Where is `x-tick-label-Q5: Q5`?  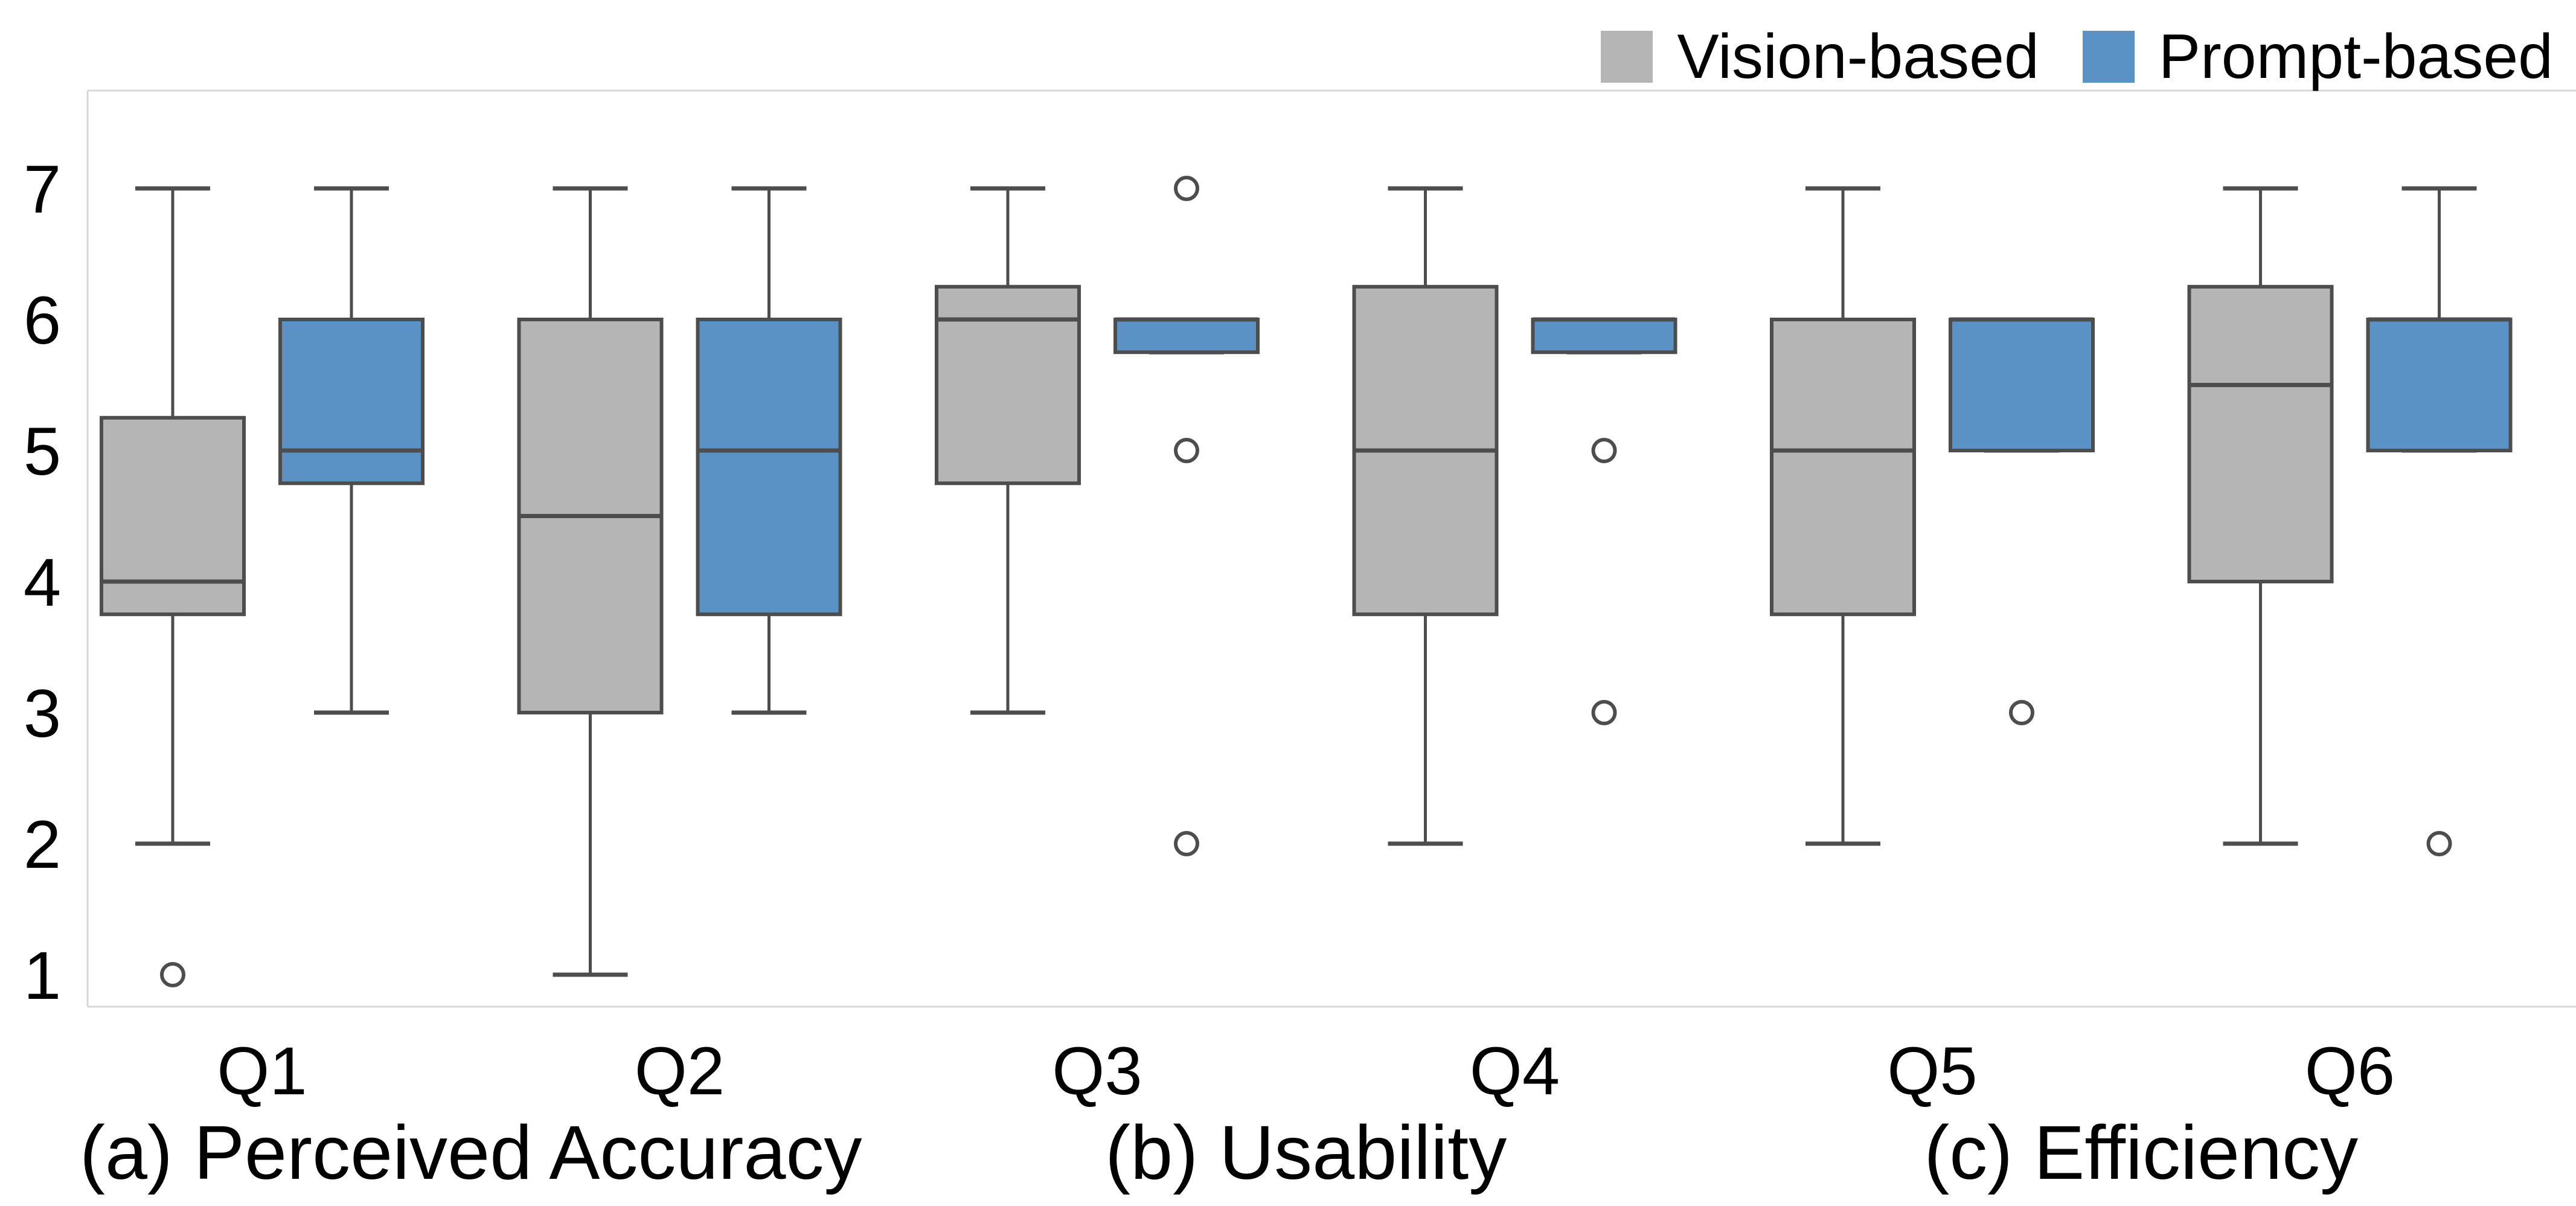
x-tick-label-Q5: Q5 is located at coordinates (1932, 1071).